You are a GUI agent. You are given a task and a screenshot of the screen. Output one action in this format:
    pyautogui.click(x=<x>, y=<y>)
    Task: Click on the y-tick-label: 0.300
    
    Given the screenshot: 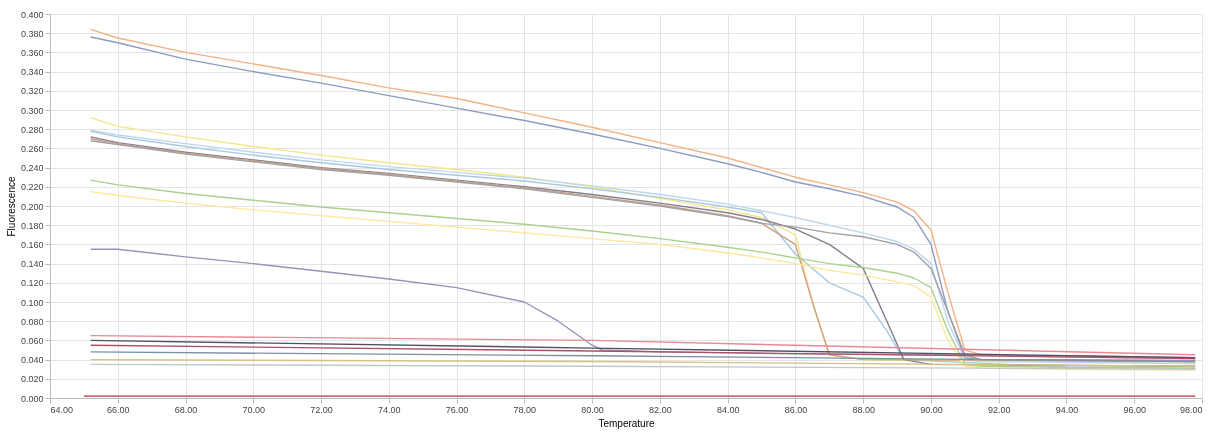 What is the action you would take?
    pyautogui.click(x=32, y=110)
    